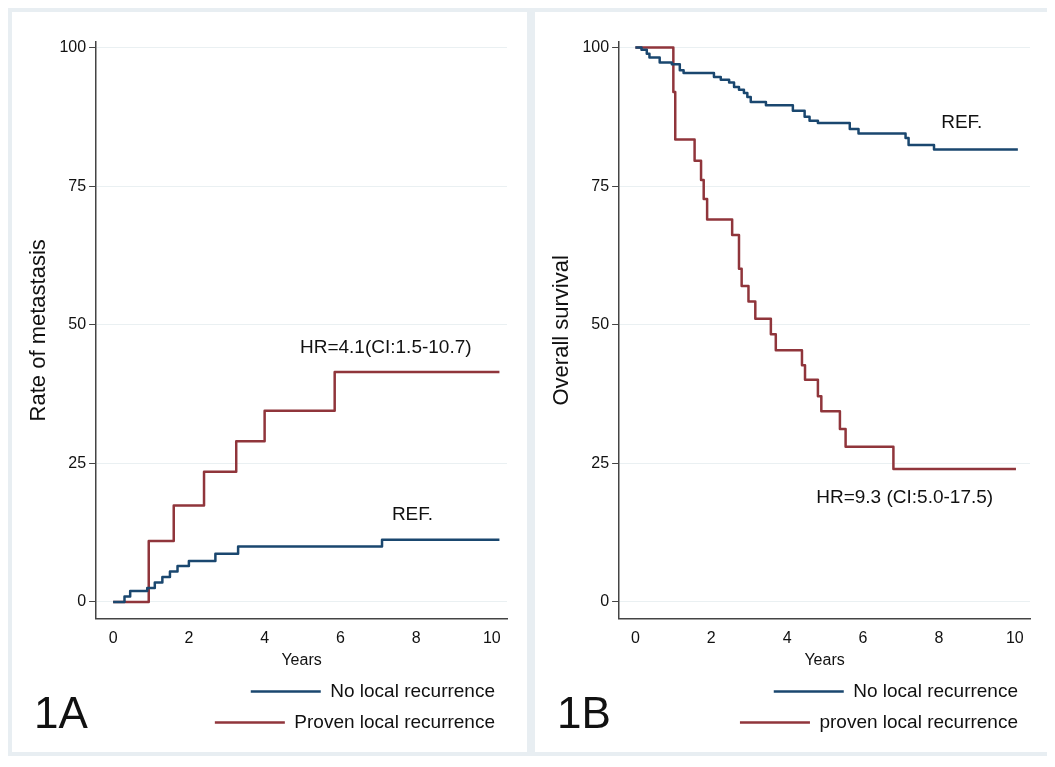 The height and width of the screenshot is (767, 1055). What do you see at coordinates (385, 346) in the screenshot?
I see `annotation: HR=4.1(CI:1.5-10.7)` at bounding box center [385, 346].